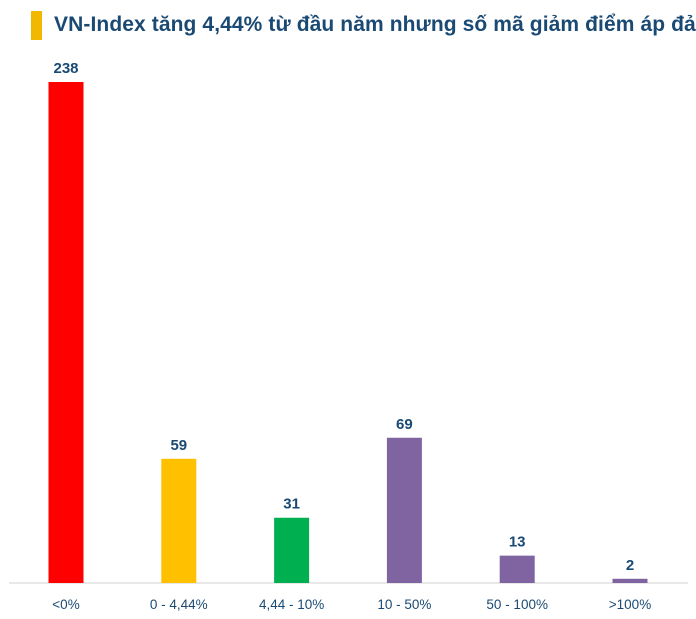 This screenshot has width=696, height=619. I want to click on data-label-4: 13, so click(517, 542).